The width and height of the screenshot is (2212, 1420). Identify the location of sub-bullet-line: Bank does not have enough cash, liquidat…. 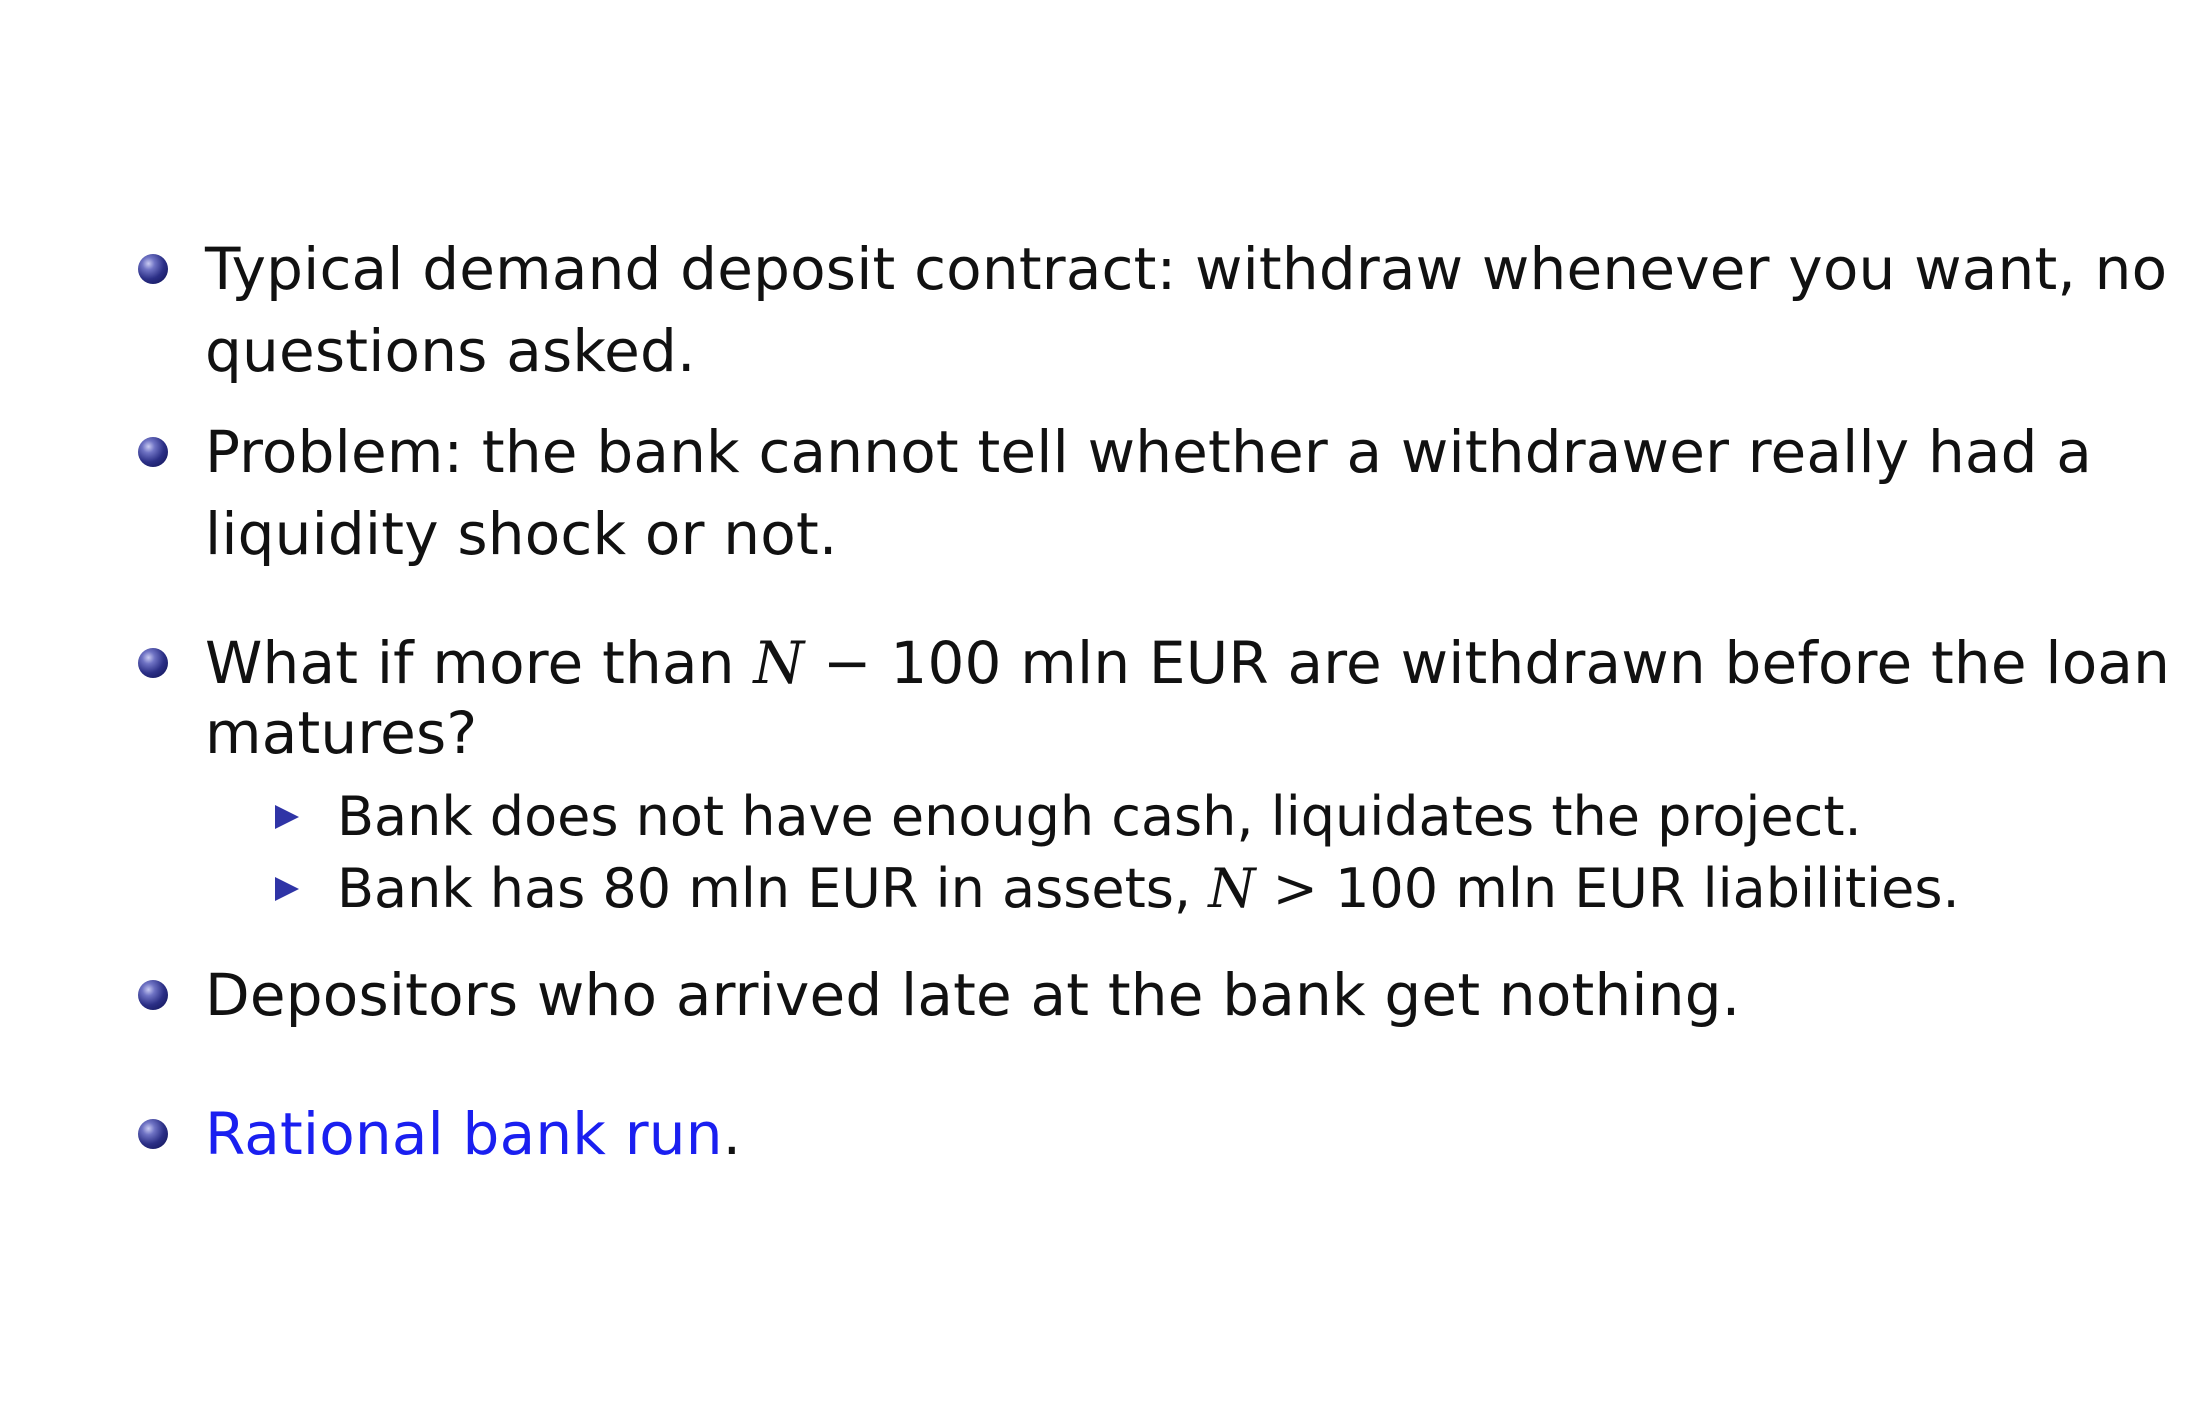
(1099, 816).